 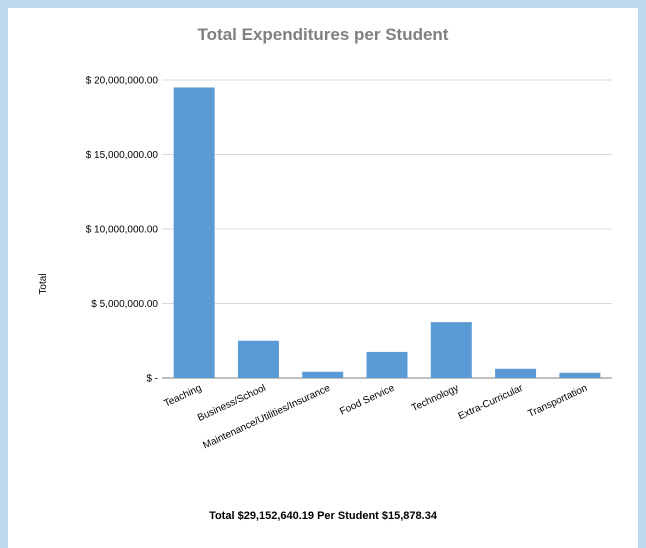 What do you see at coordinates (435, 398) in the screenshot?
I see `x-tick-label: Technology` at bounding box center [435, 398].